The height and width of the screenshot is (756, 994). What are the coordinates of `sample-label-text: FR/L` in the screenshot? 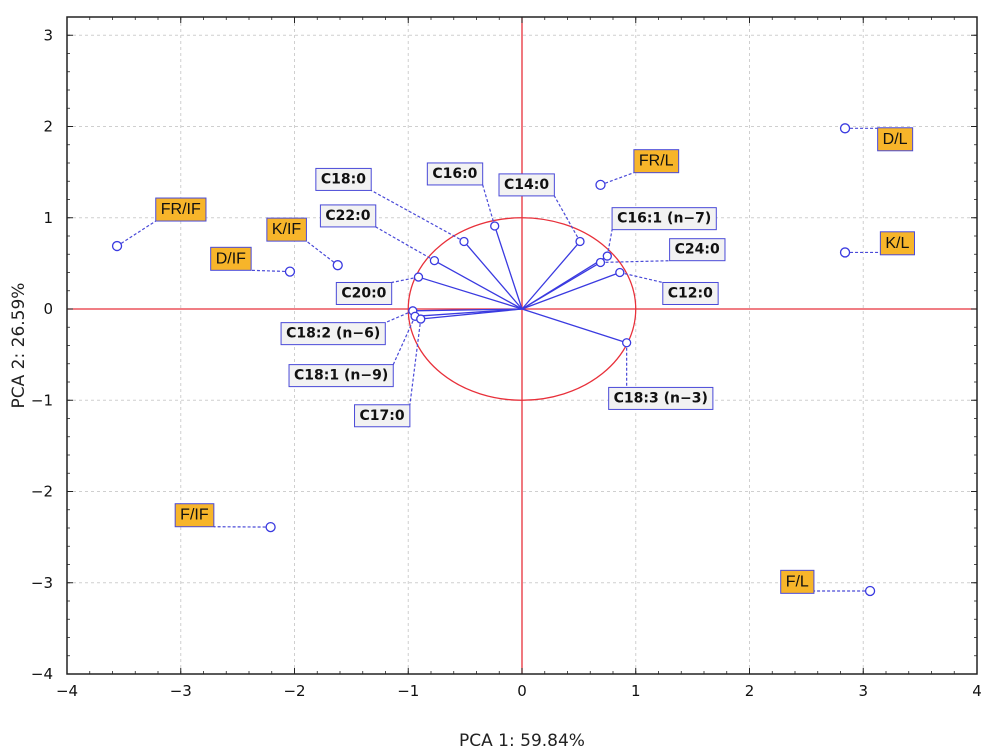 It's located at (656, 161).